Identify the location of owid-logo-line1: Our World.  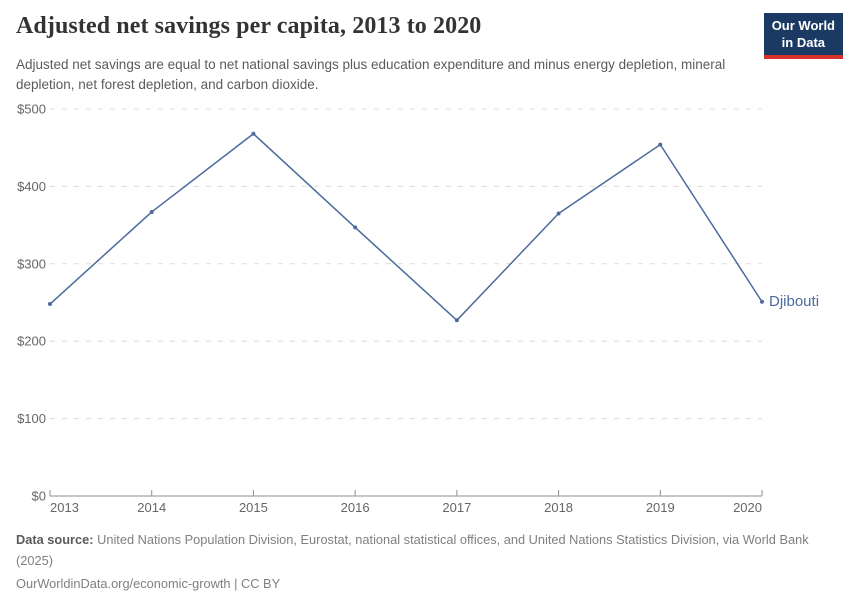
(803, 25).